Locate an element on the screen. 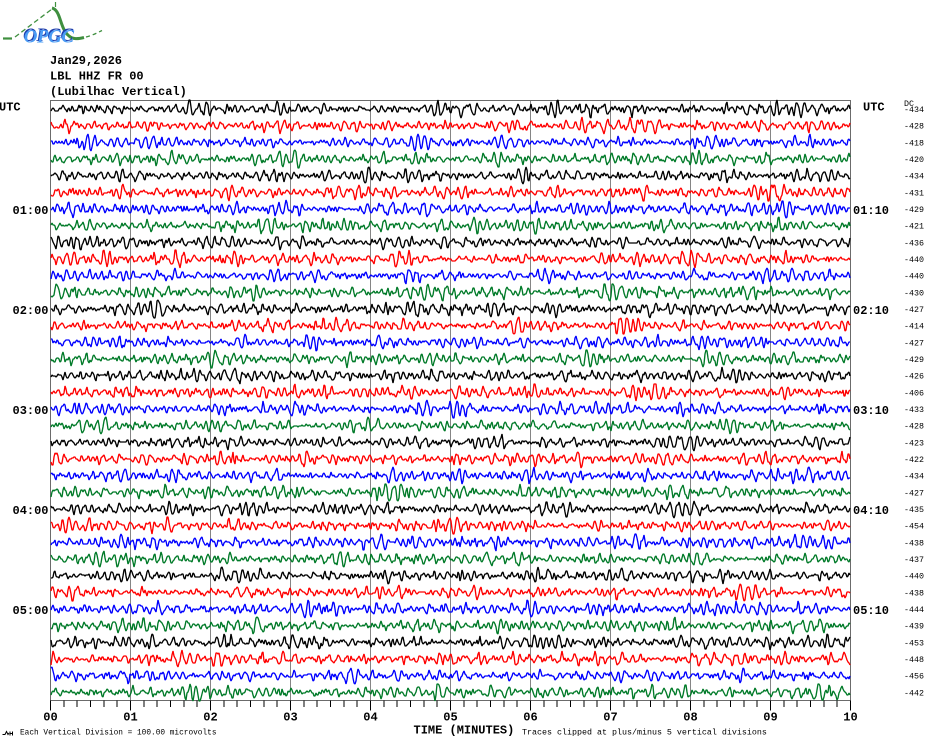 This screenshot has height=749, width=930. svg-text: 03:00 is located at coordinates (31, 411).